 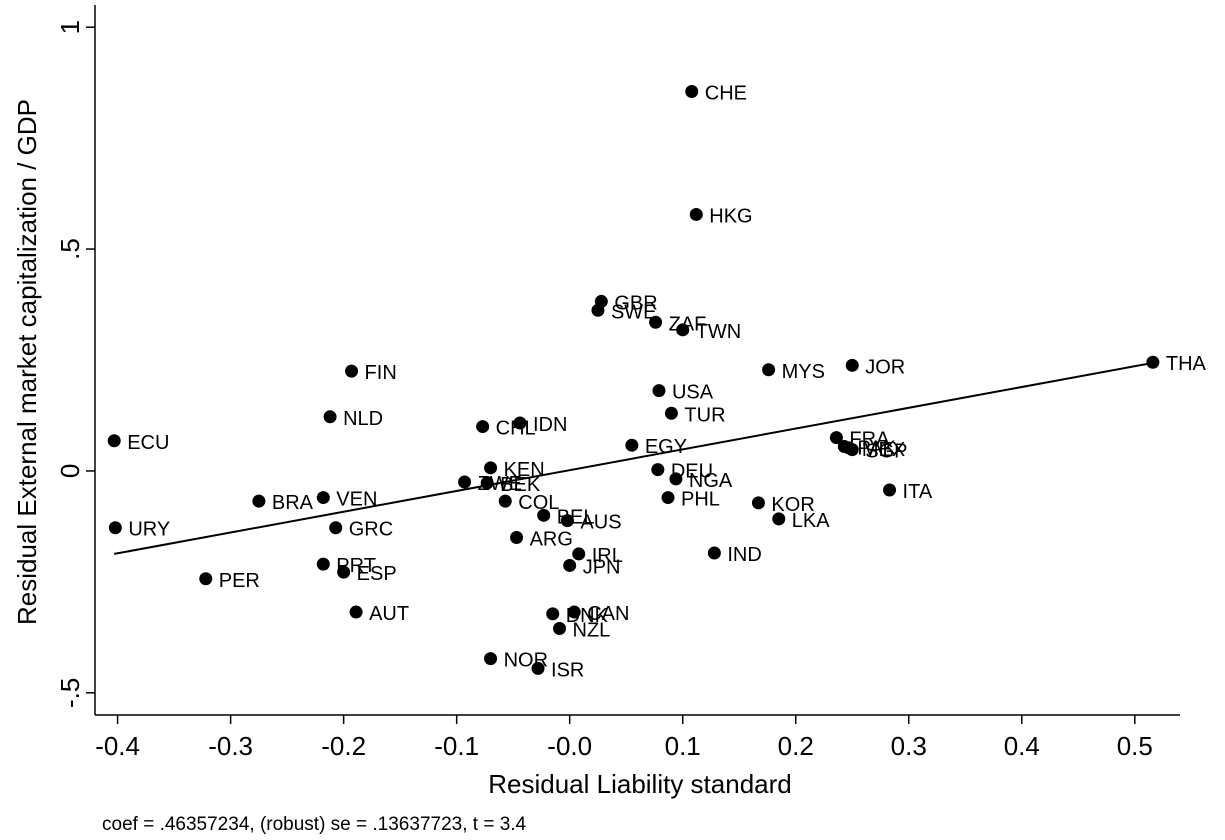 I want to click on point-label: TUR, so click(x=704, y=415).